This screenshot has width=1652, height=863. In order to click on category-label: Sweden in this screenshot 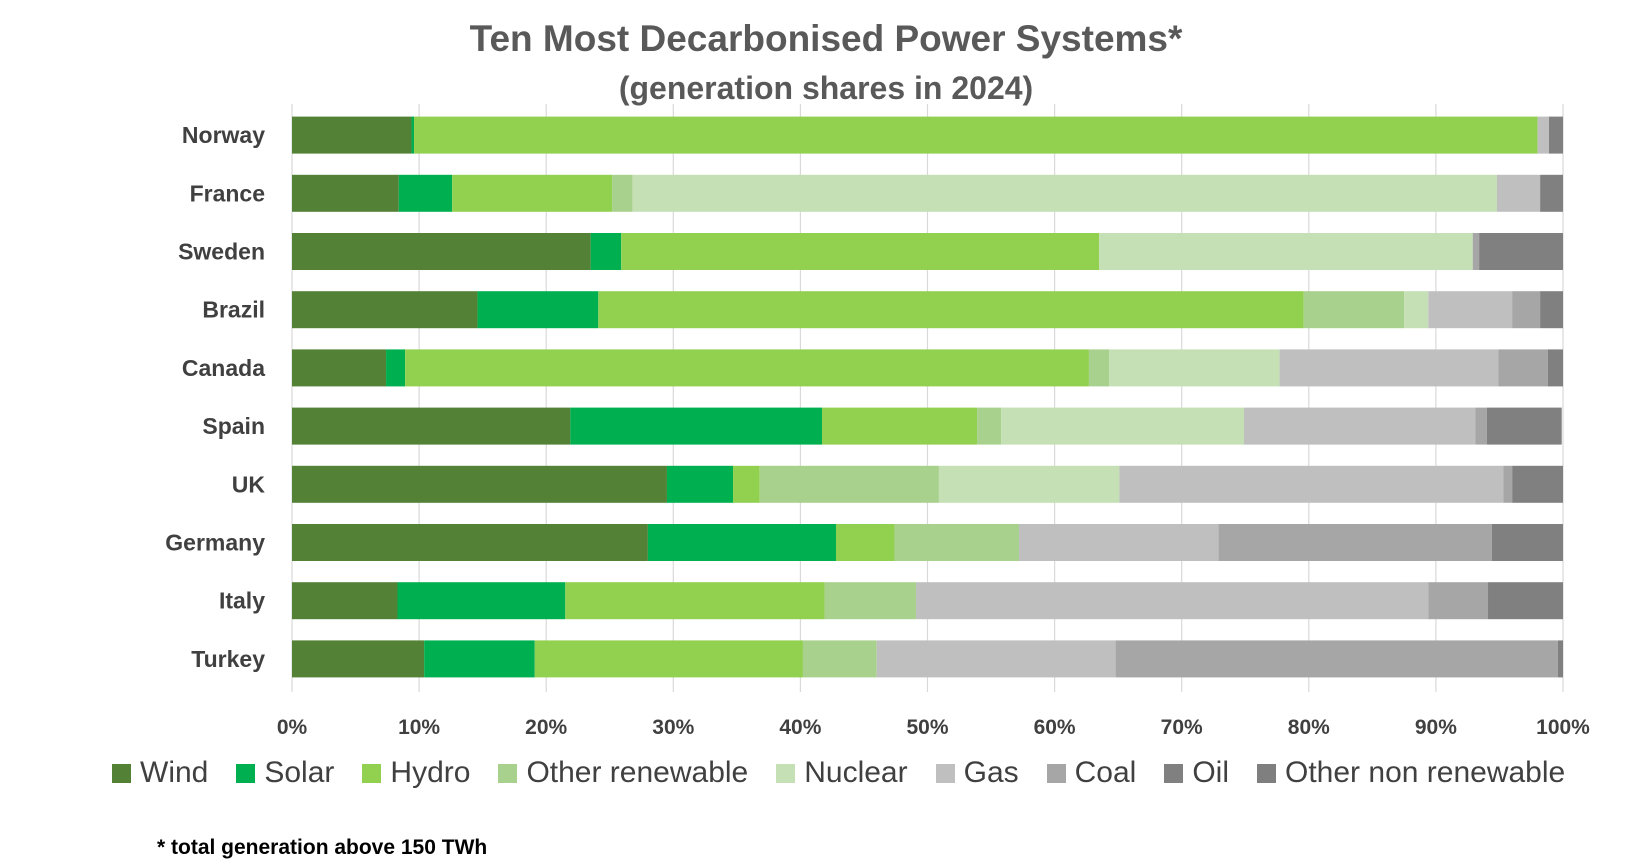, I will do `click(221, 252)`.